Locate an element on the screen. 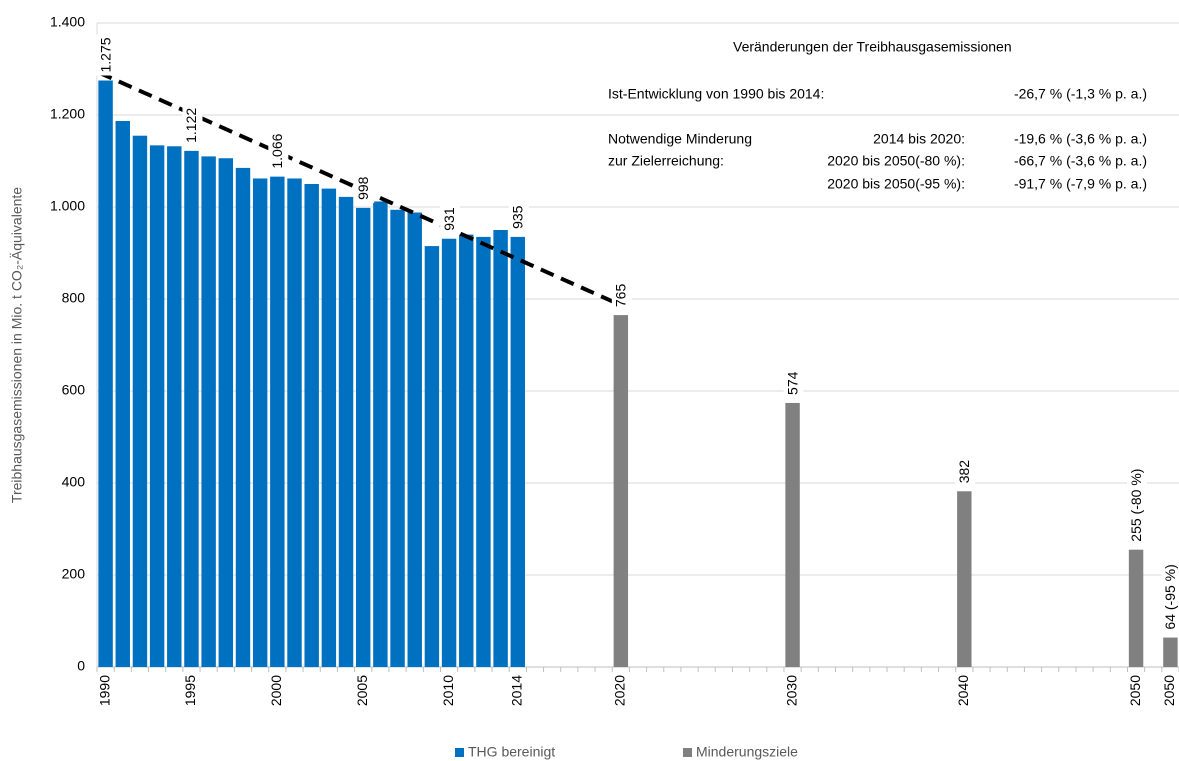  x-tick-label: 2000 is located at coordinates (276, 690).